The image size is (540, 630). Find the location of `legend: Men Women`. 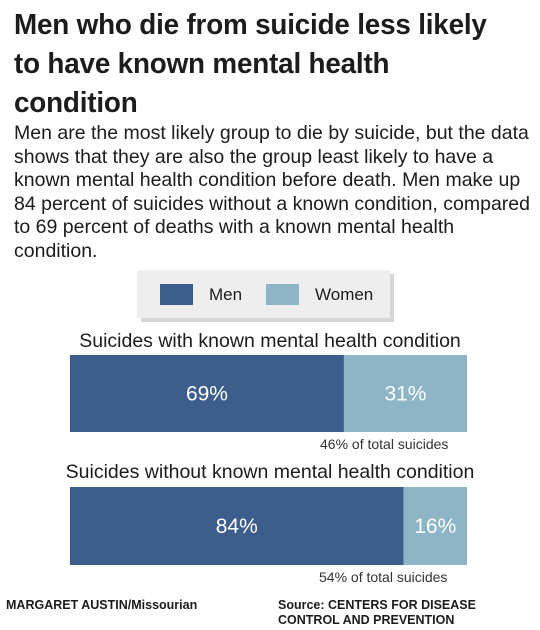

legend: Men Women is located at coordinates (263, 294).